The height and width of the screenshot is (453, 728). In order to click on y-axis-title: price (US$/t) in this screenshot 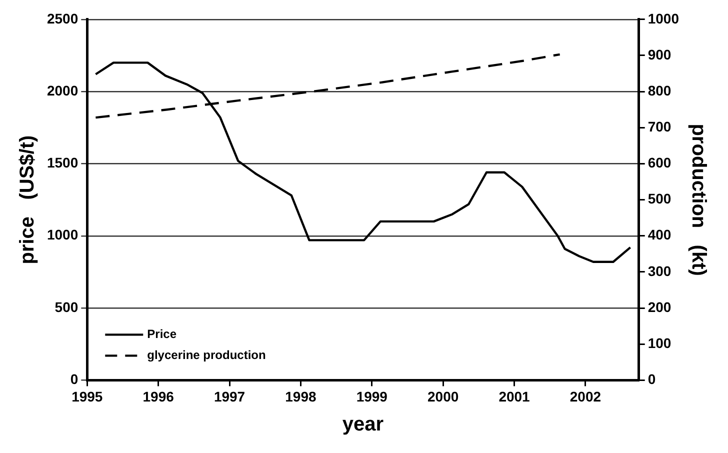, I will do `click(27, 199)`.